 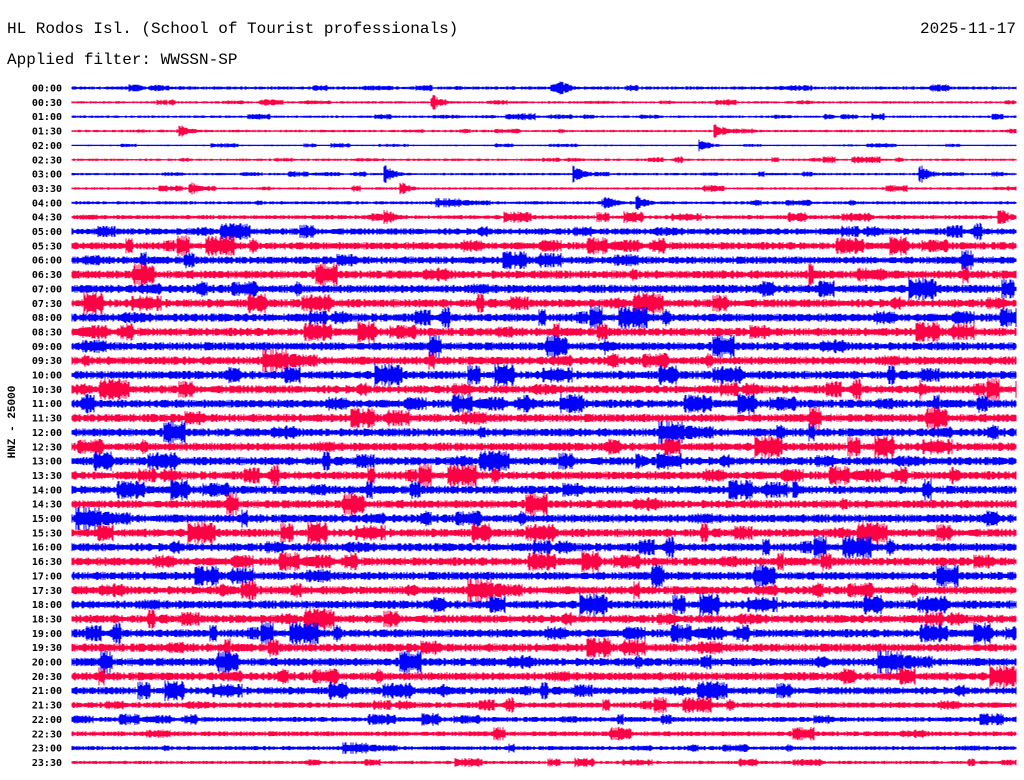 I want to click on row-time-label: 04:30, so click(x=47, y=218).